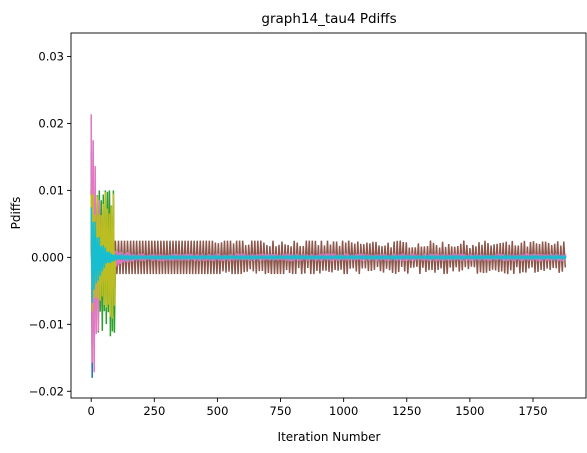 This screenshot has height=453, width=587. Describe the element at coordinates (532, 411) in the screenshot. I see `x-tick-label: 1750` at that location.